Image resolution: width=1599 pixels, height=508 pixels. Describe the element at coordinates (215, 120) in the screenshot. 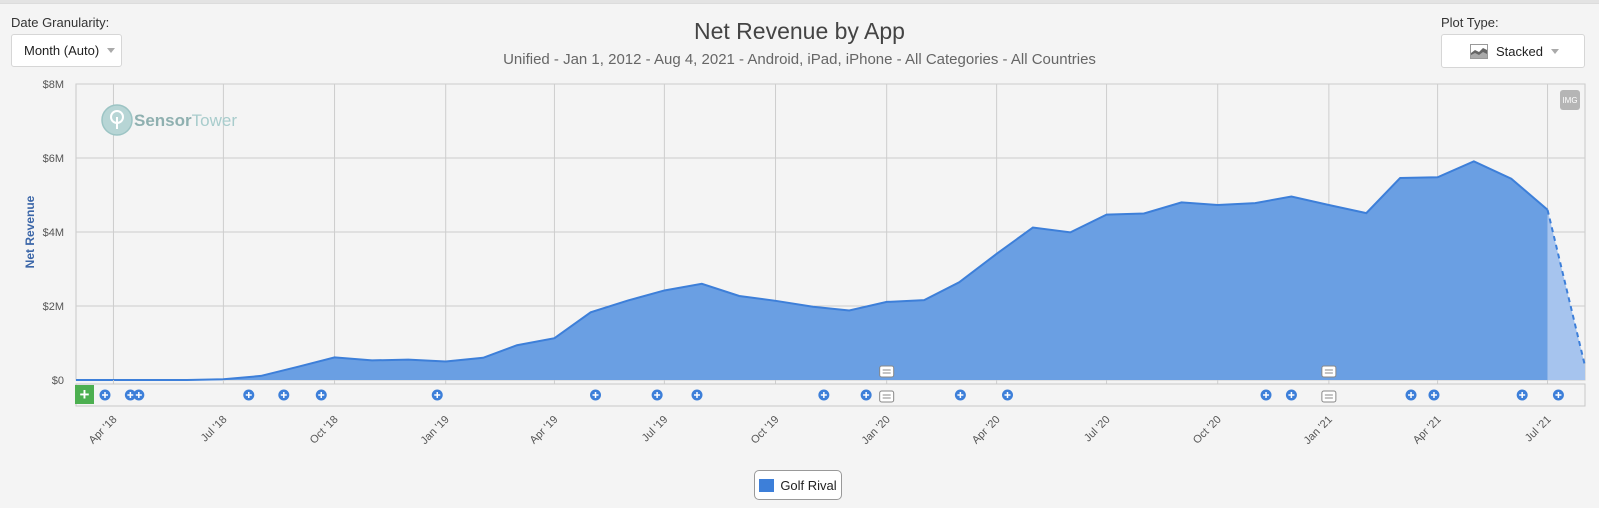

I see `watermark-word-2: Tower` at that location.